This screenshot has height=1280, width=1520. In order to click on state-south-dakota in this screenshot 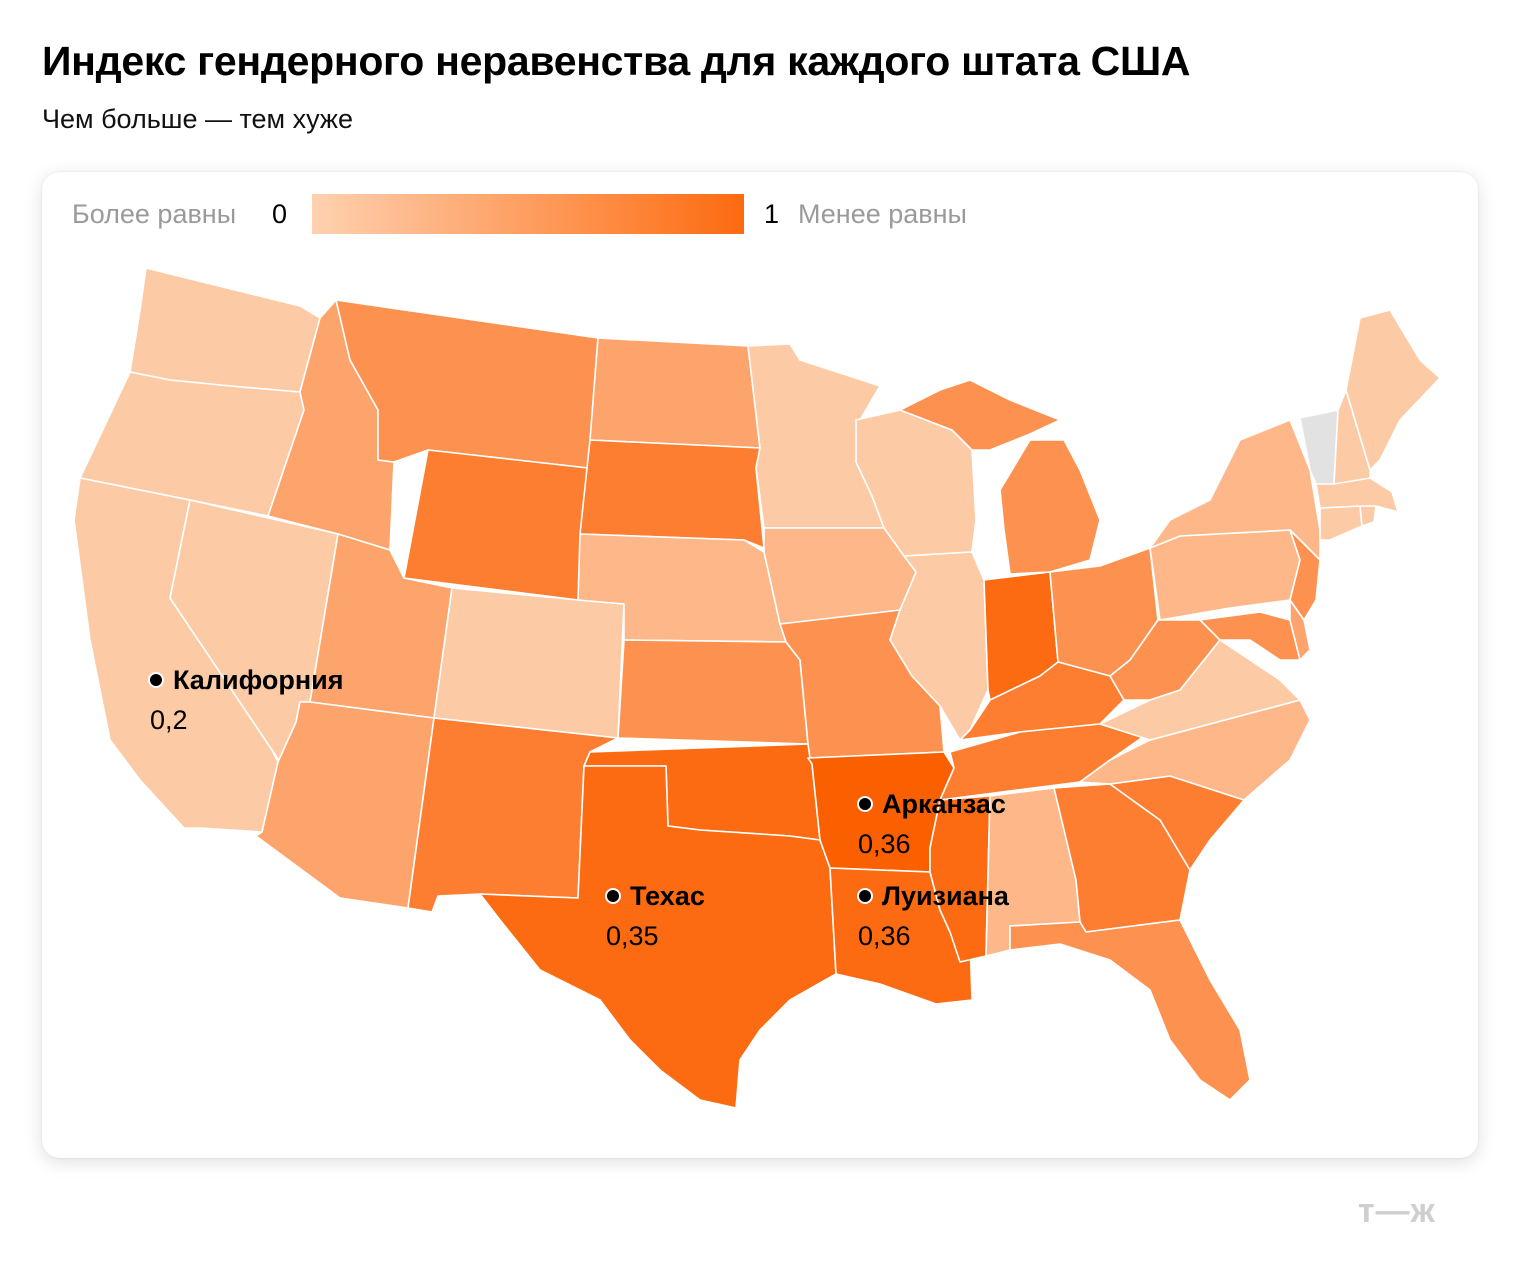, I will do `click(672, 494)`.